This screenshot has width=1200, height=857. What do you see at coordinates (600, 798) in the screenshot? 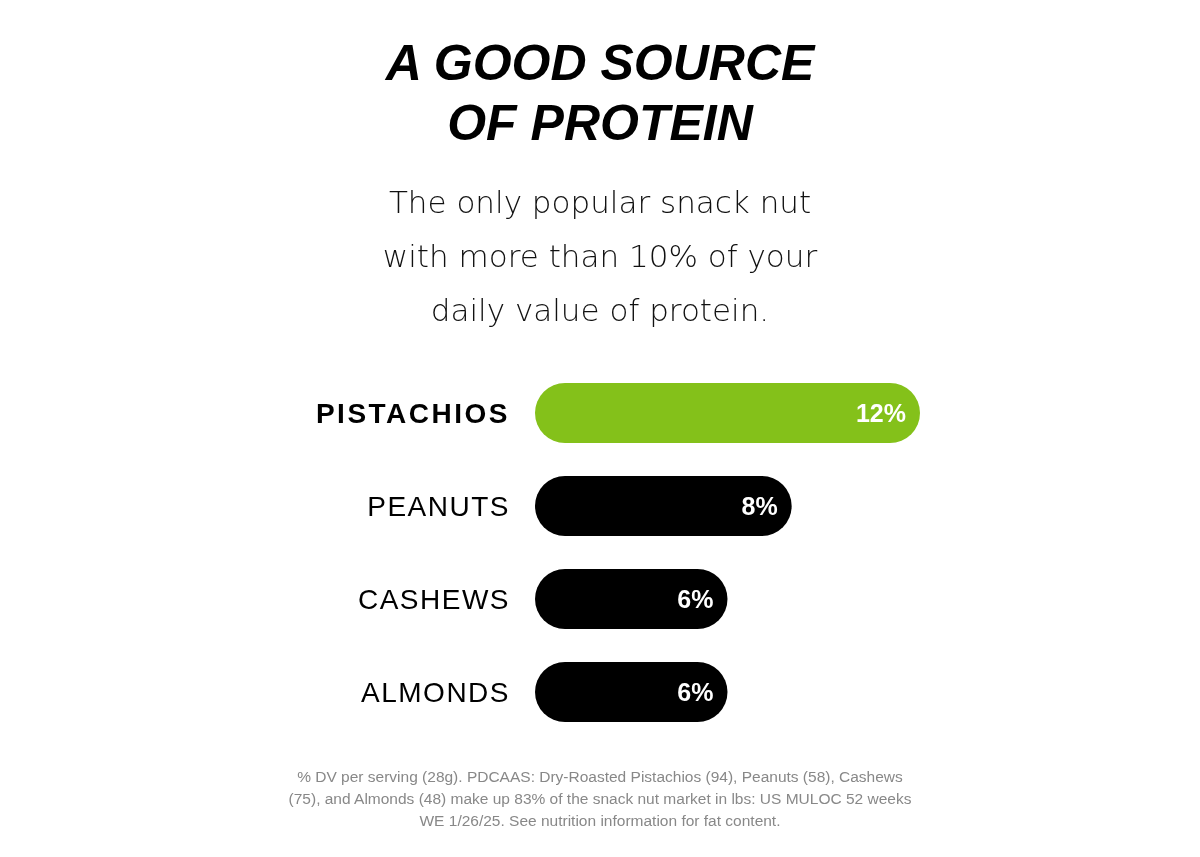
I see `text: % DV per serving (28g). PDCAAS: Dry-Roasted Pistachios (94), Peanuts (58), Cashews (75), and Almonds (48) make up 83% of the snack nut market in lbs: US MULOC 52 weeks WE 1/26/25. See nutrition information for fat content.` at bounding box center [600, 798].